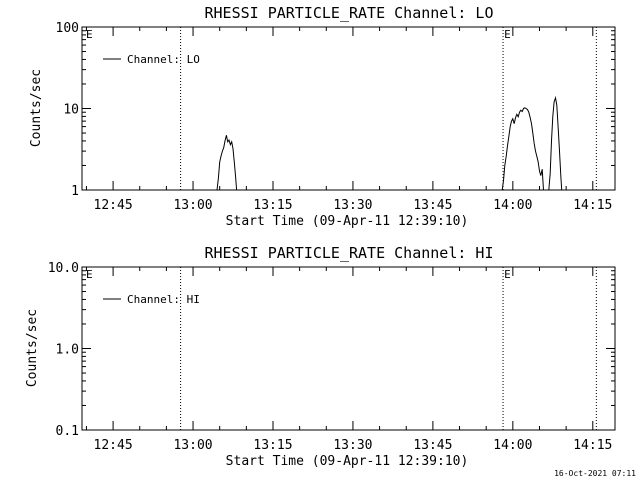 This screenshot has width=640, height=480. I want to click on footer-timestamp: 16-Oct-2021 07:11, so click(595, 473).